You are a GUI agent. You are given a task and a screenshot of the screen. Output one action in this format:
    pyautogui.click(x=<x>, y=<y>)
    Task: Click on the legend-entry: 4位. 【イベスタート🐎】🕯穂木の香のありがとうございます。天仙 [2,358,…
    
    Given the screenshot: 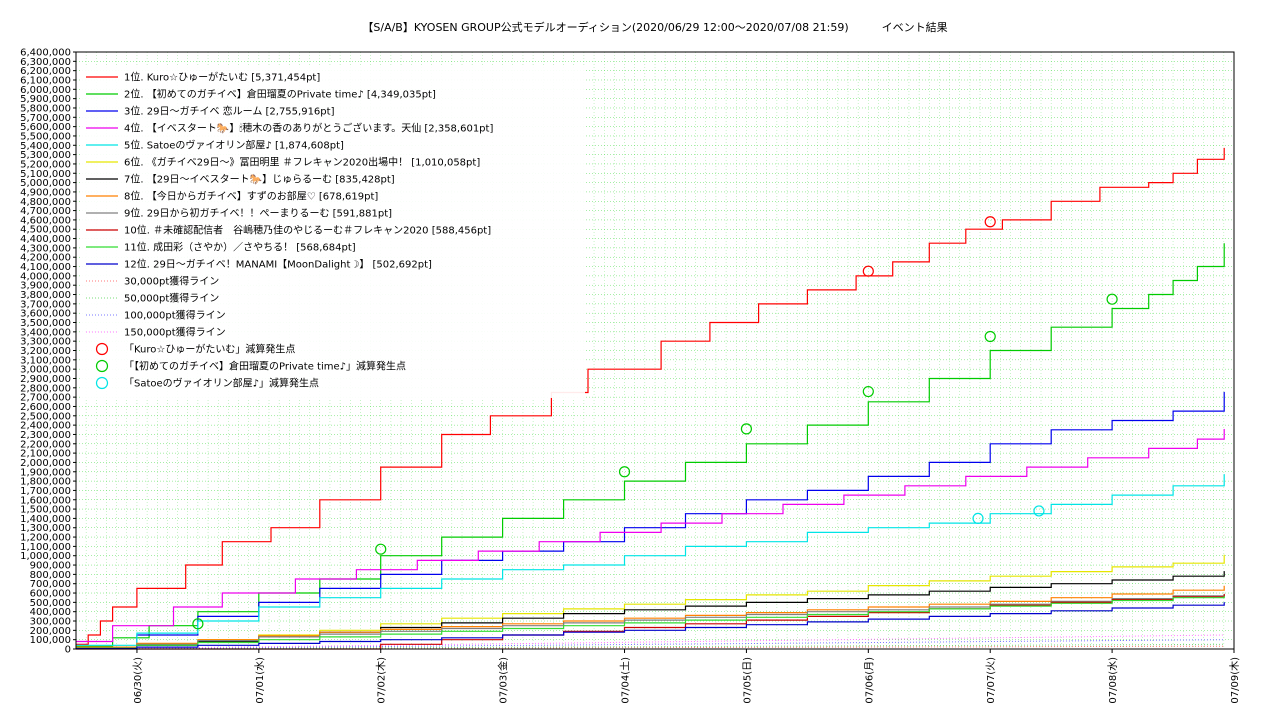 What is the action you would take?
    pyautogui.click(x=308, y=128)
    